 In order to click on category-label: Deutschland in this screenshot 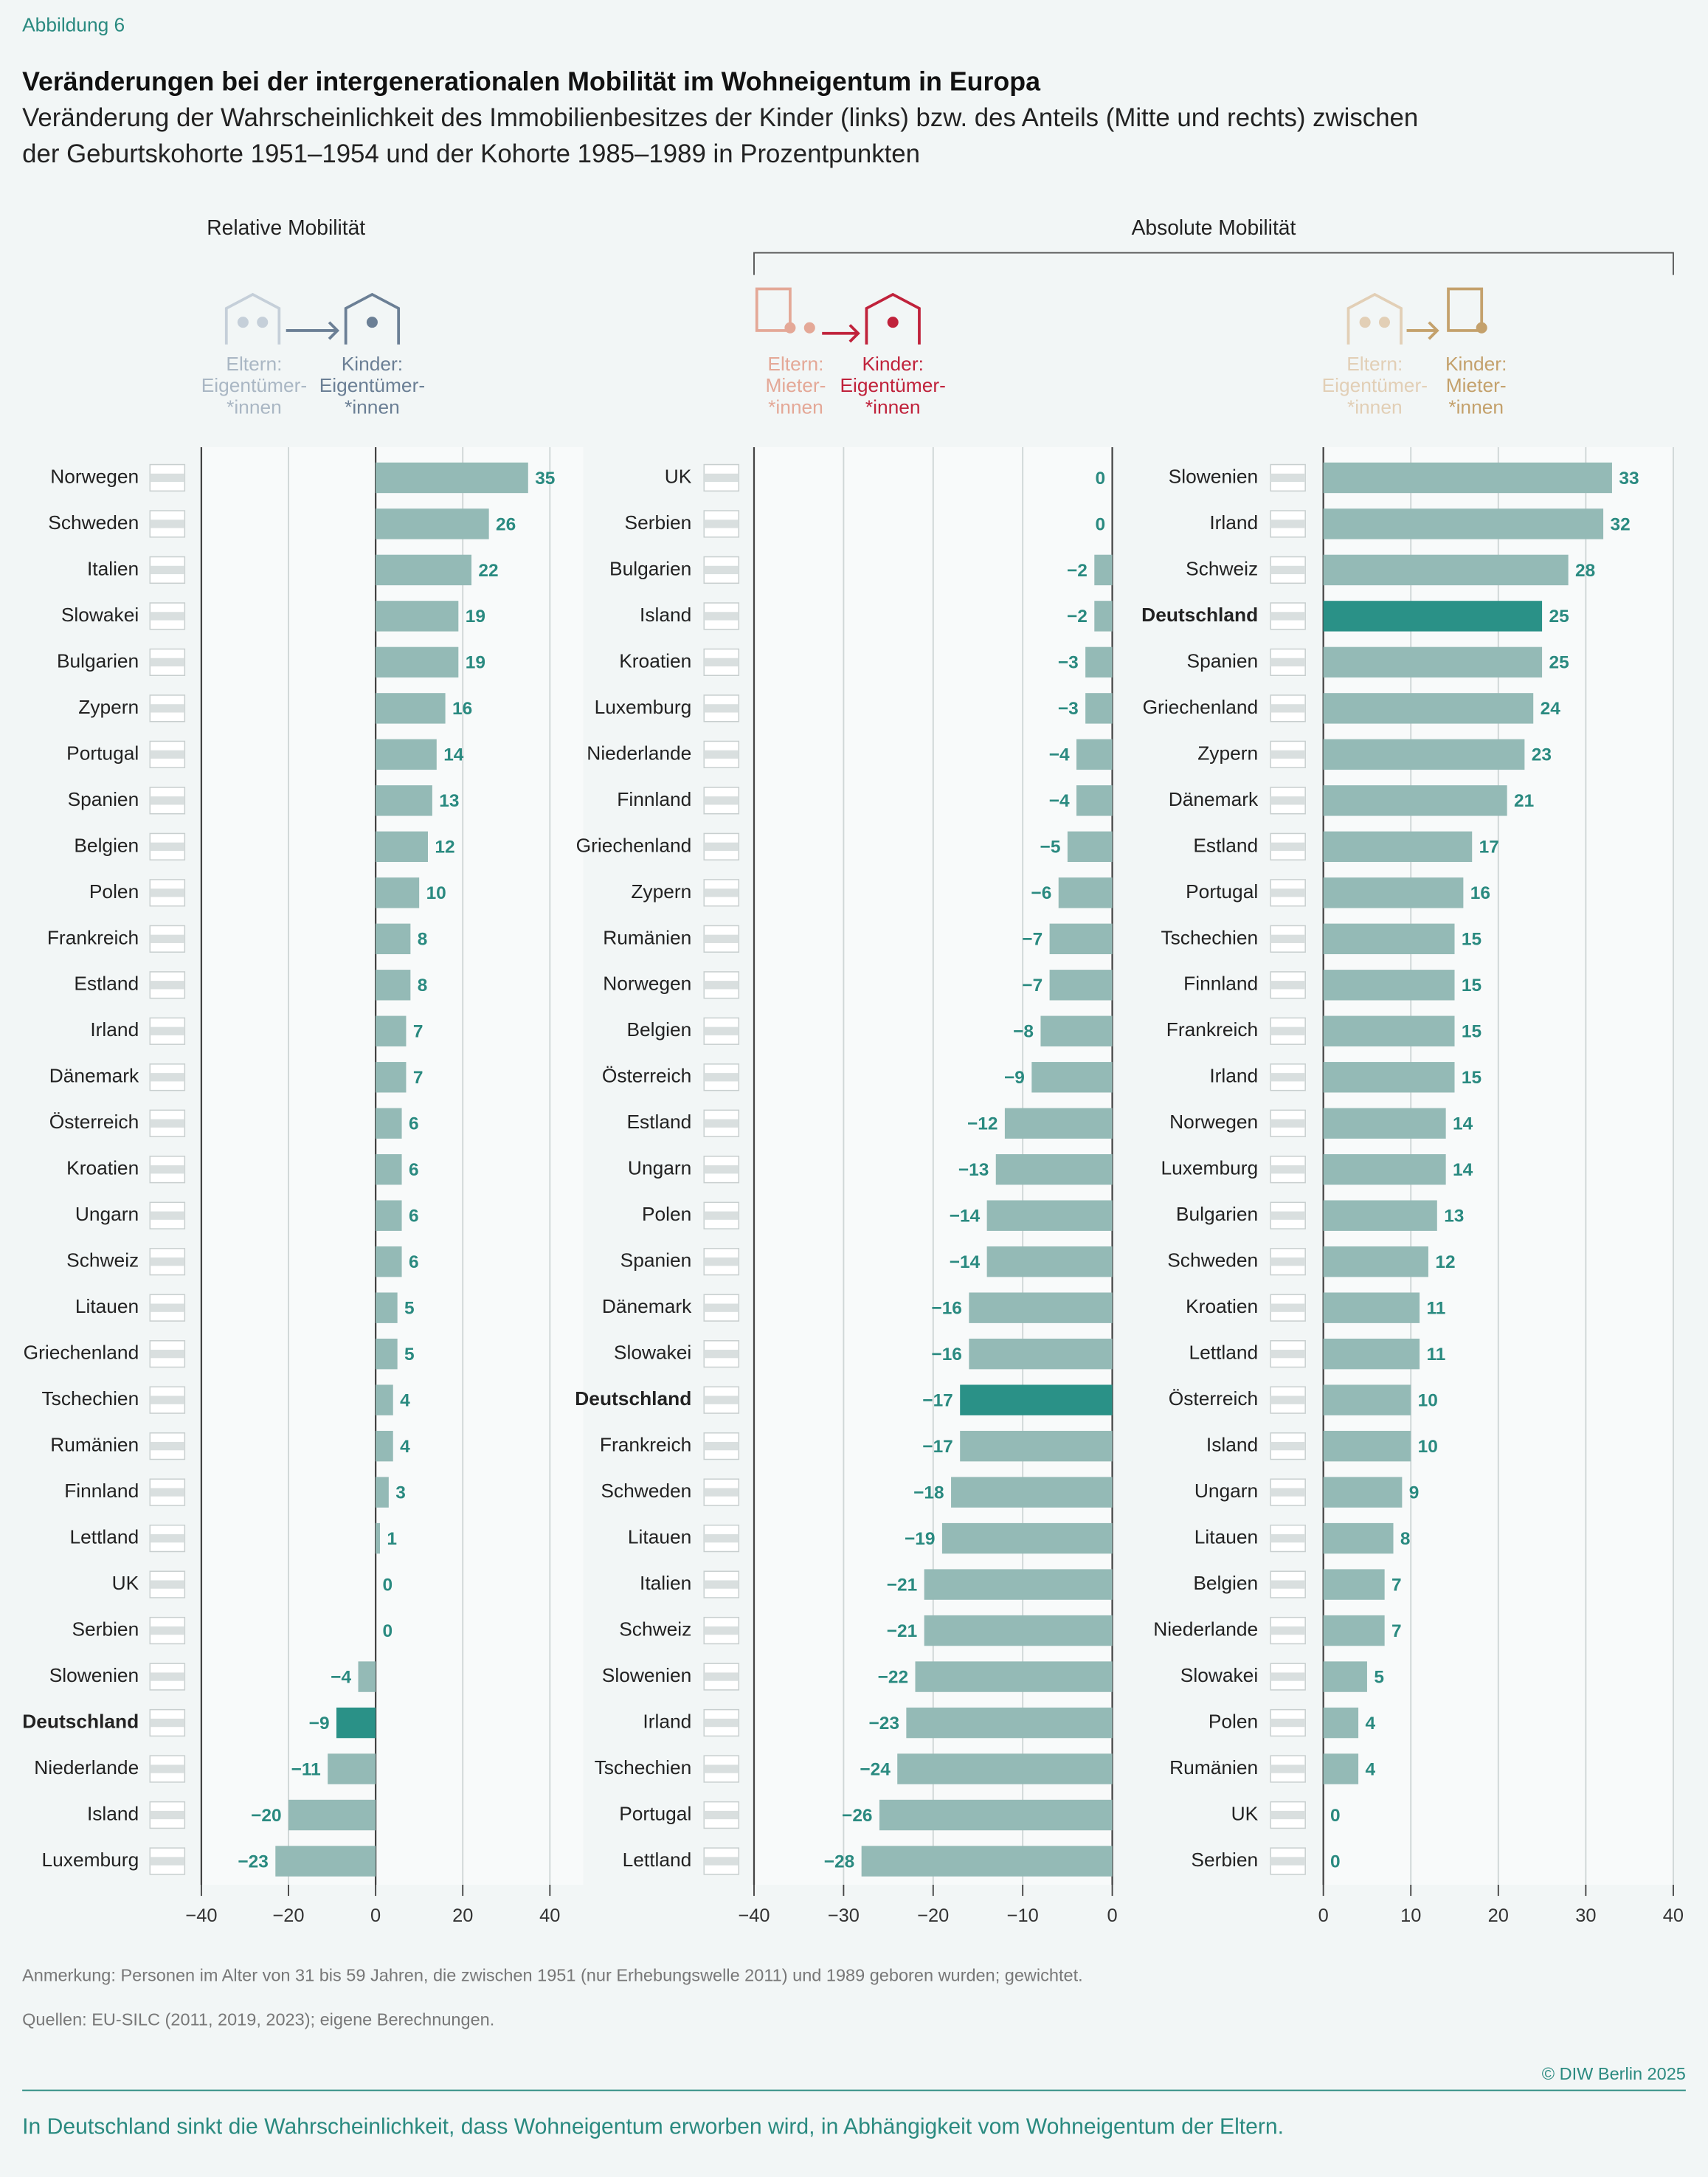, I will do `click(633, 1398)`.